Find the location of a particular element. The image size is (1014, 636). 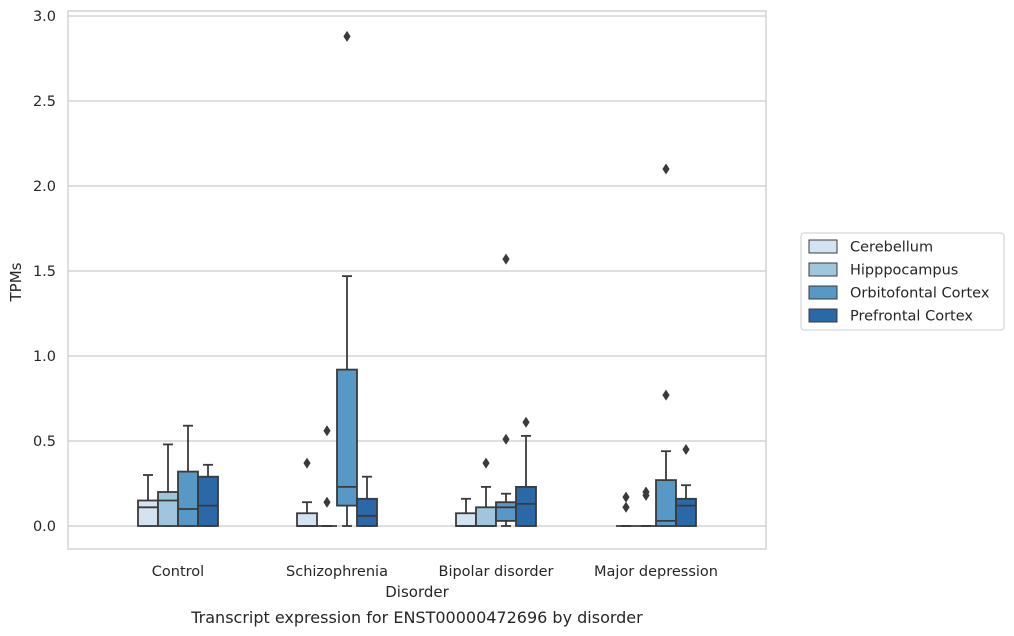

y-tick-label: 1.5 is located at coordinates (44, 272).